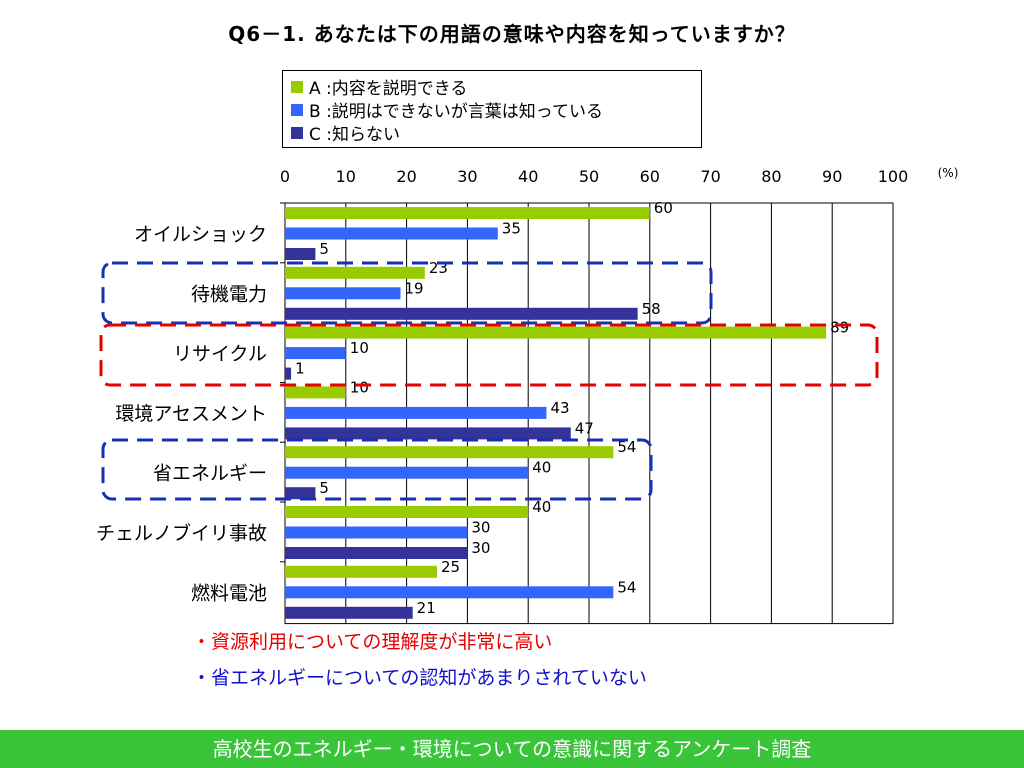 The image size is (1024, 768). What do you see at coordinates (584, 428) in the screenshot?
I see `data-label: 47` at bounding box center [584, 428].